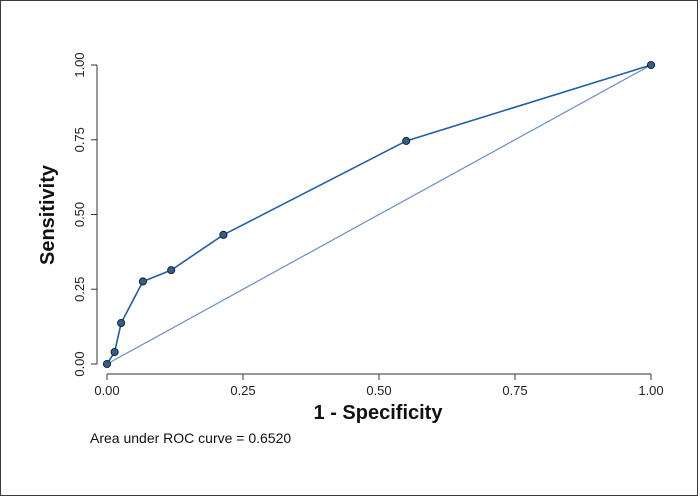 The height and width of the screenshot is (498, 700). What do you see at coordinates (79, 139) in the screenshot?
I see `y-tick-label: 0.75` at bounding box center [79, 139].